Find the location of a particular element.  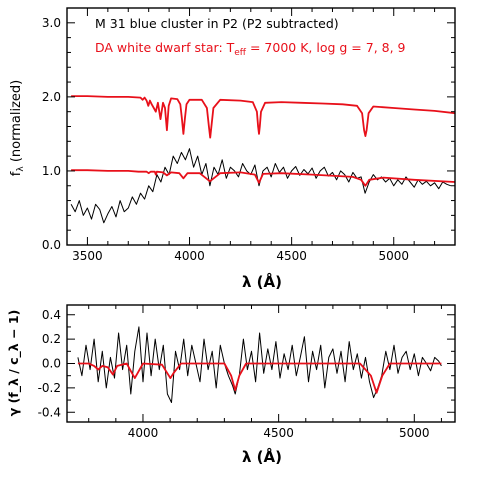

bottom-y-axis-label: γ (f_λ / c_λ − 1) is located at coordinates (14, 363).